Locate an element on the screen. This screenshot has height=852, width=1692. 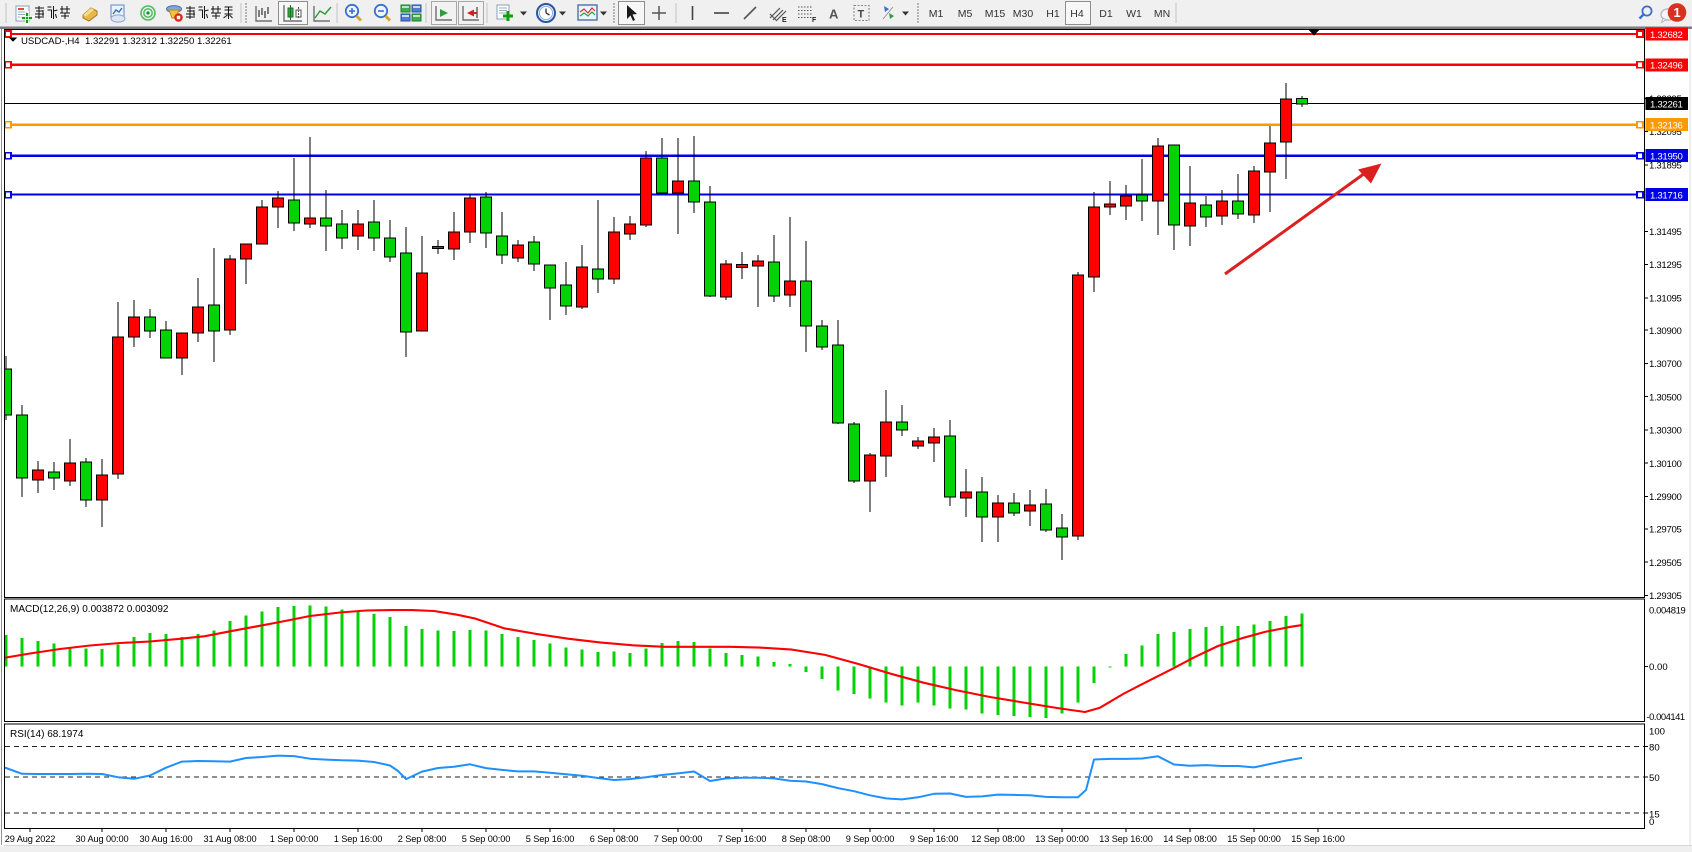
svg-text: 30 Aug 00:00 is located at coordinates (102, 839).